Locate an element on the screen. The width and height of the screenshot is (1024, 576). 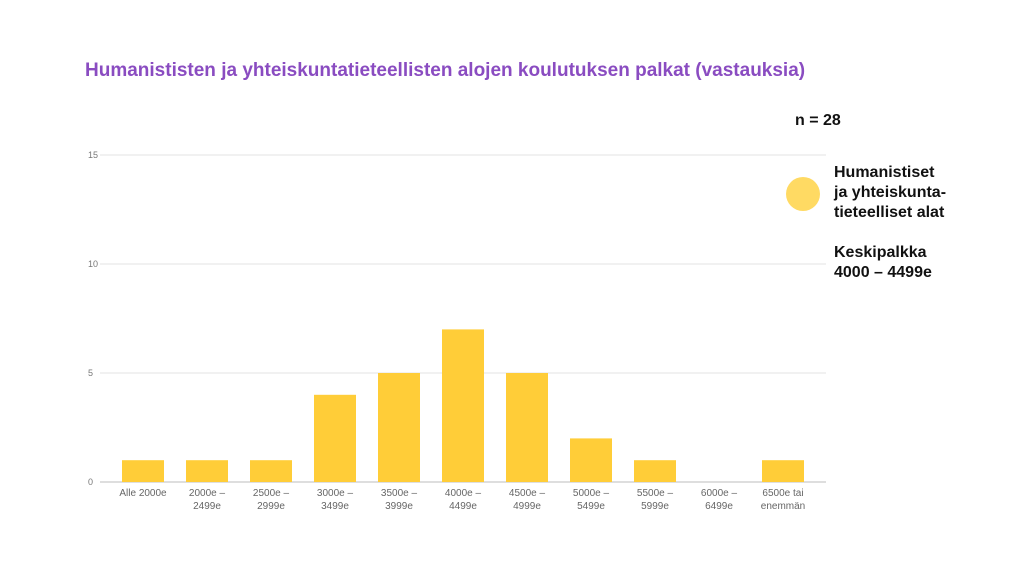
y-tick-label: 5 is located at coordinates (90, 373).